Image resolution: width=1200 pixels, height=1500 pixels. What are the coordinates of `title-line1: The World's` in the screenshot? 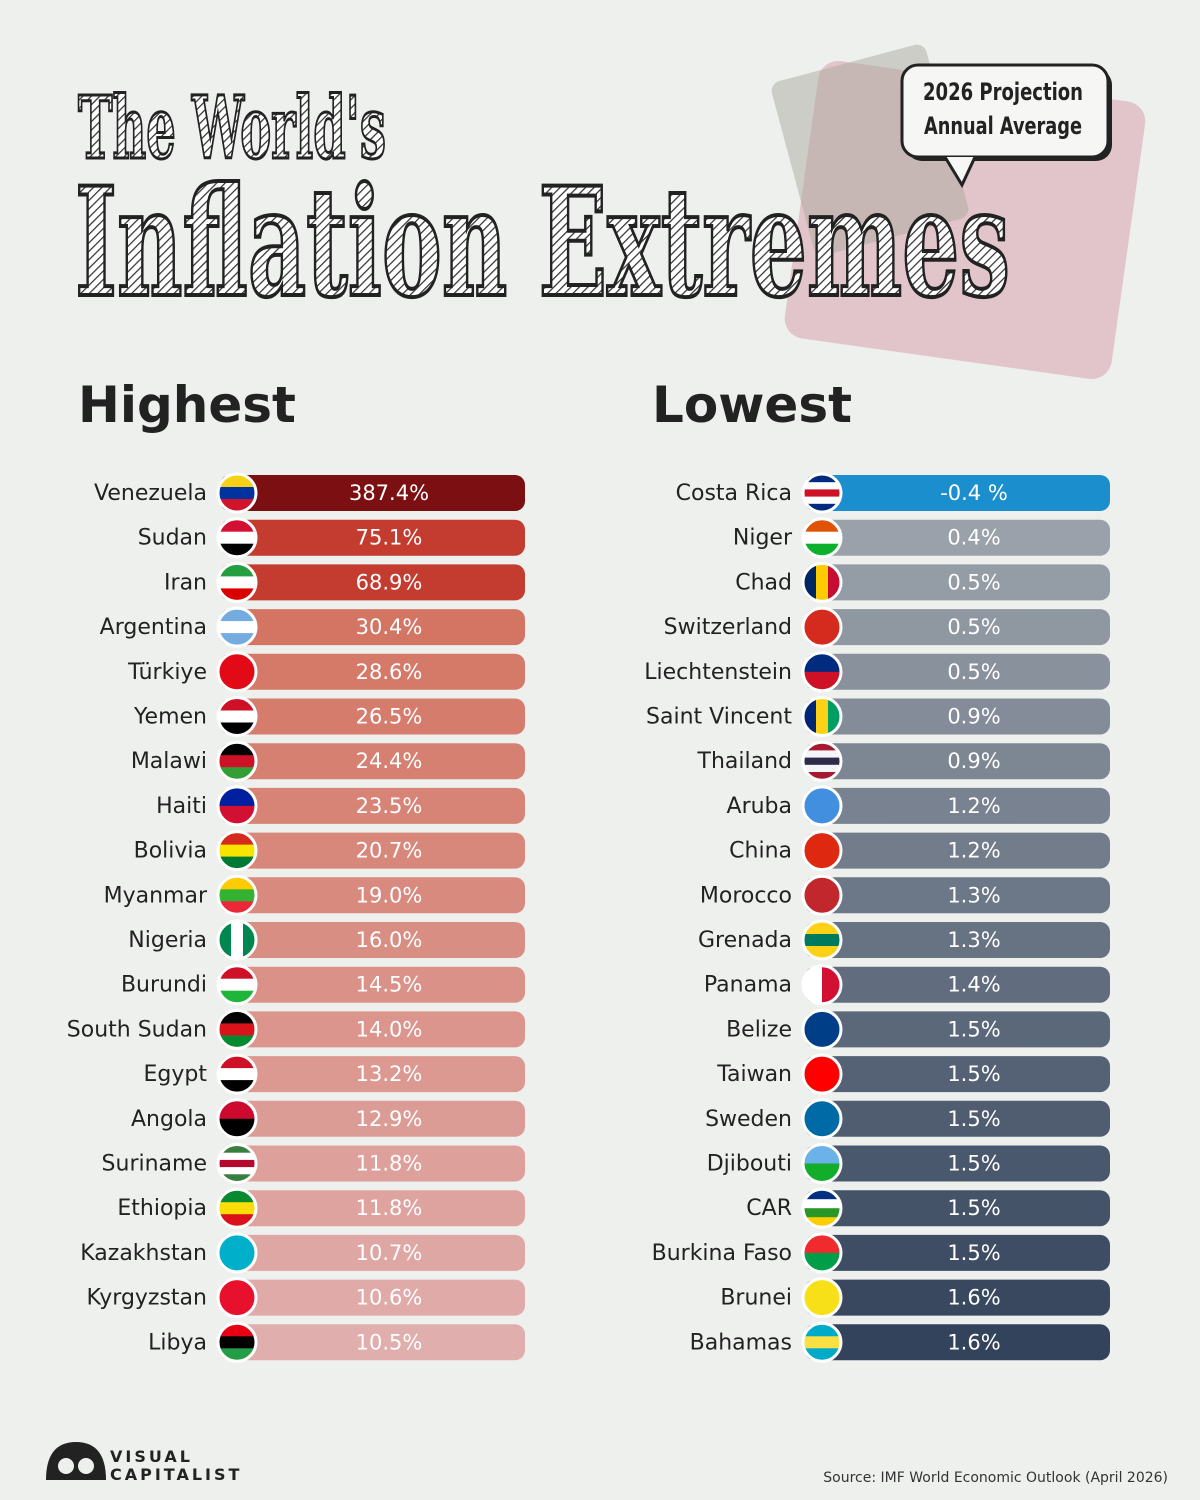 It's located at (232, 128).